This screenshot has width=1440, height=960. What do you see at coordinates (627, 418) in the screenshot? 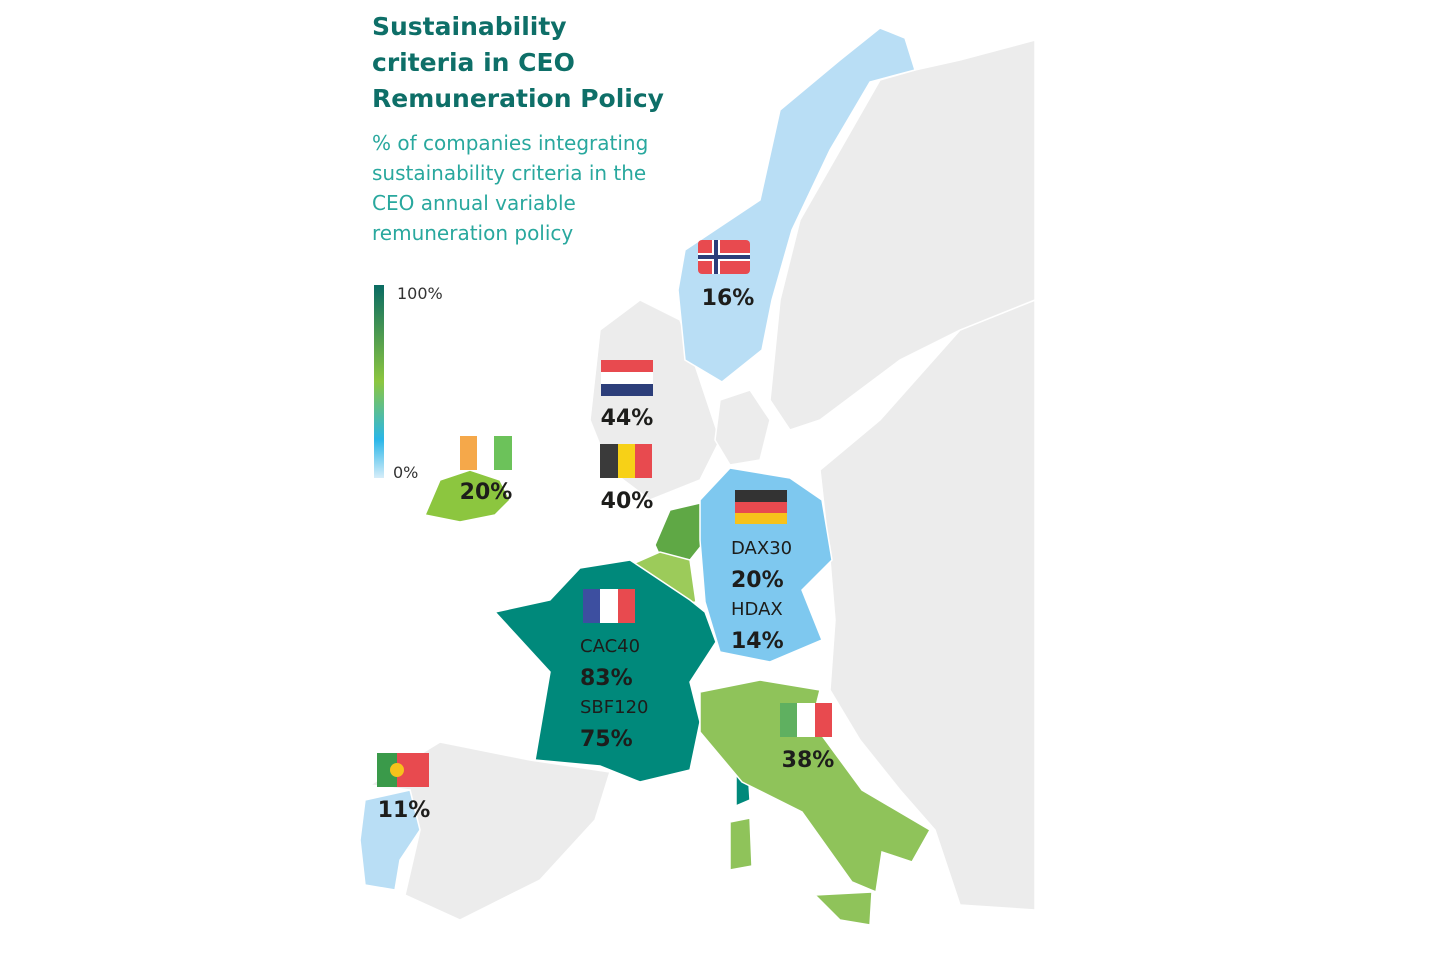
I see `value-label: 44%` at bounding box center [627, 418].